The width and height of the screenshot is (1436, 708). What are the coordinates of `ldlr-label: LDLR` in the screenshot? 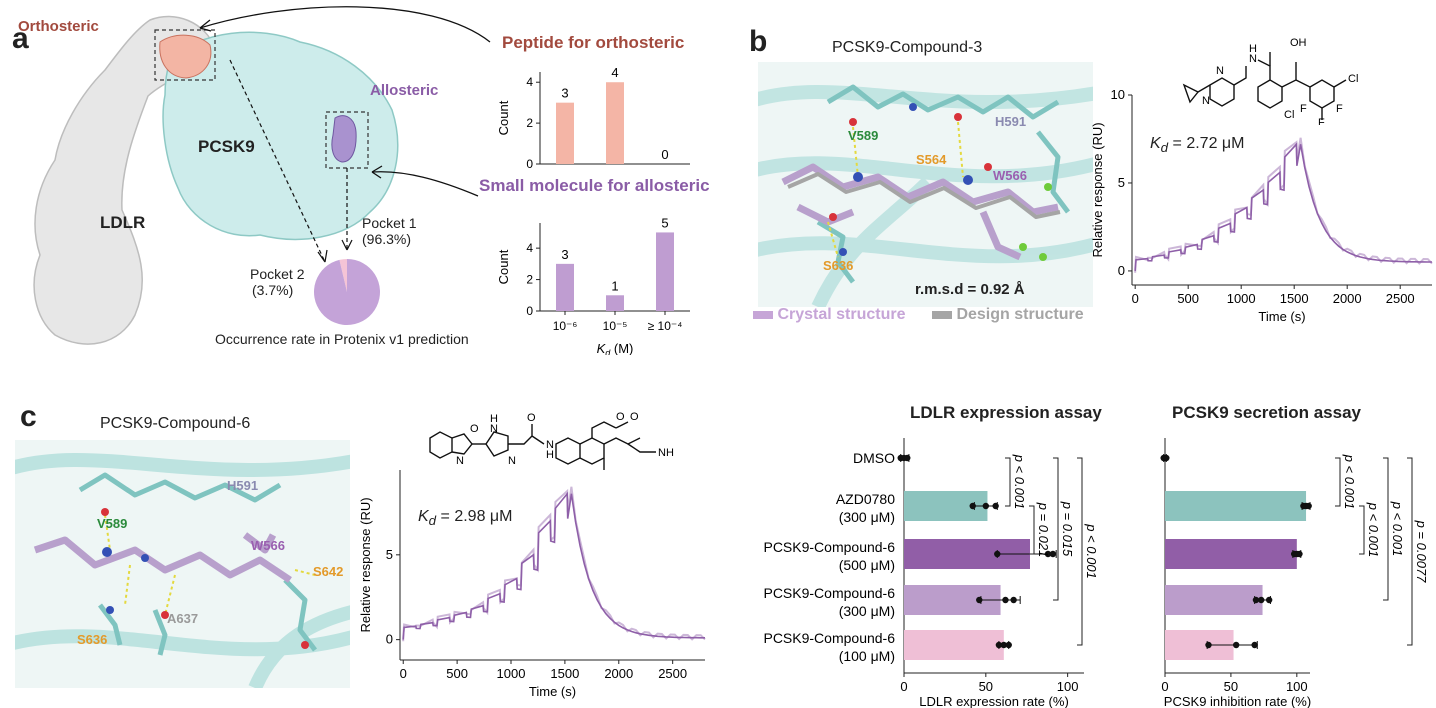 It's located at (123, 222).